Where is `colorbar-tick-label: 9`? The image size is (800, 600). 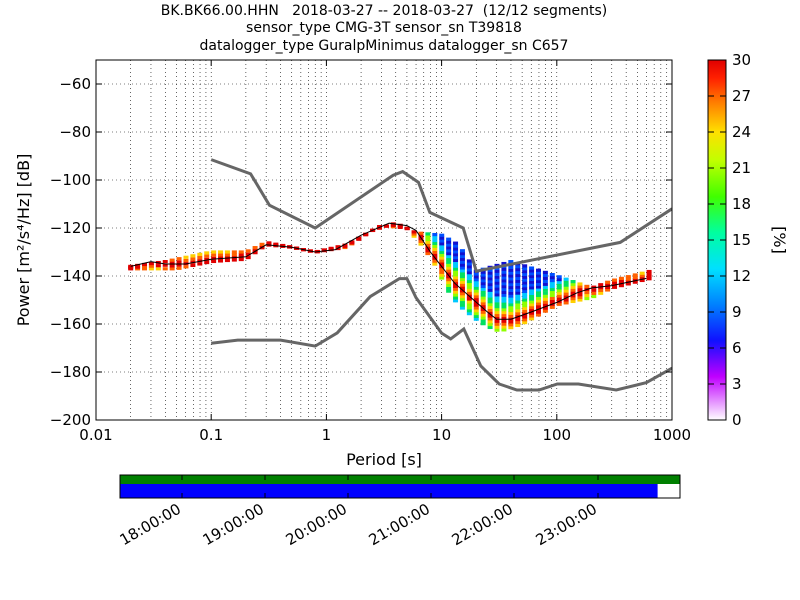
colorbar-tick-label: 9 is located at coordinates (737, 312).